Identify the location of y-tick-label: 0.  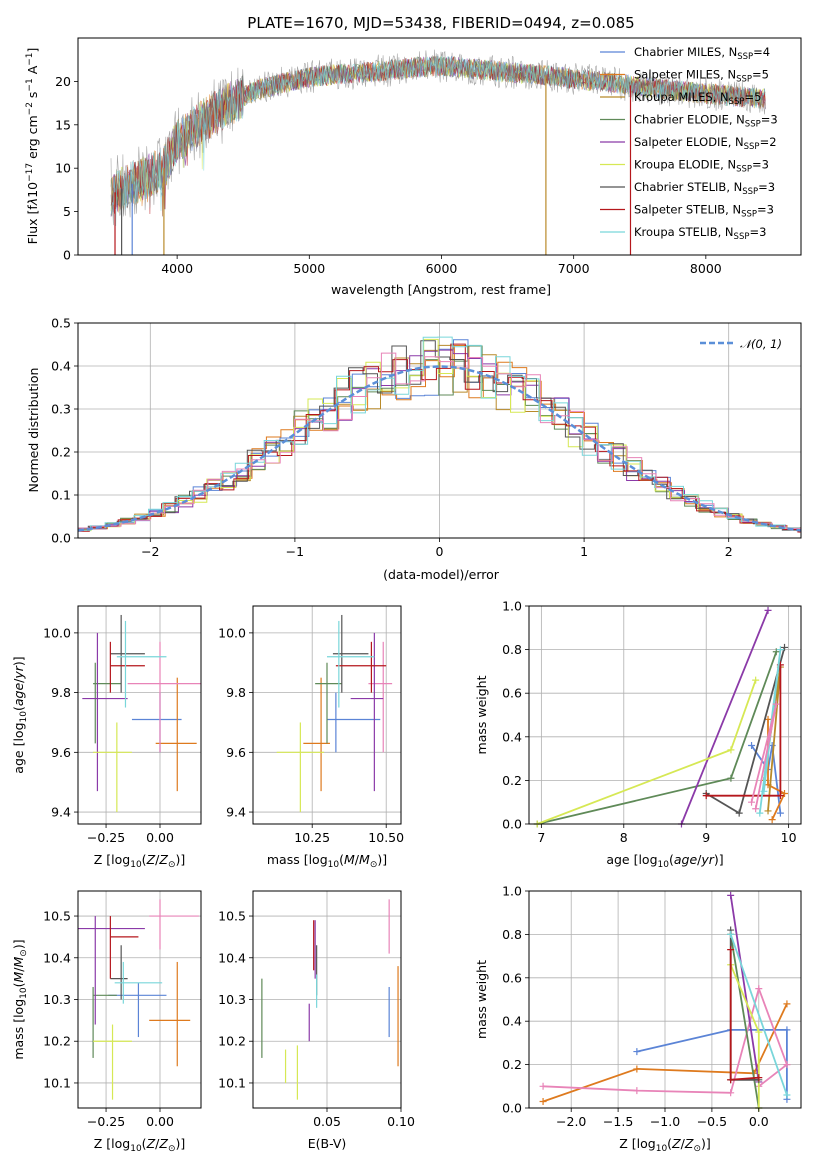
(67, 255).